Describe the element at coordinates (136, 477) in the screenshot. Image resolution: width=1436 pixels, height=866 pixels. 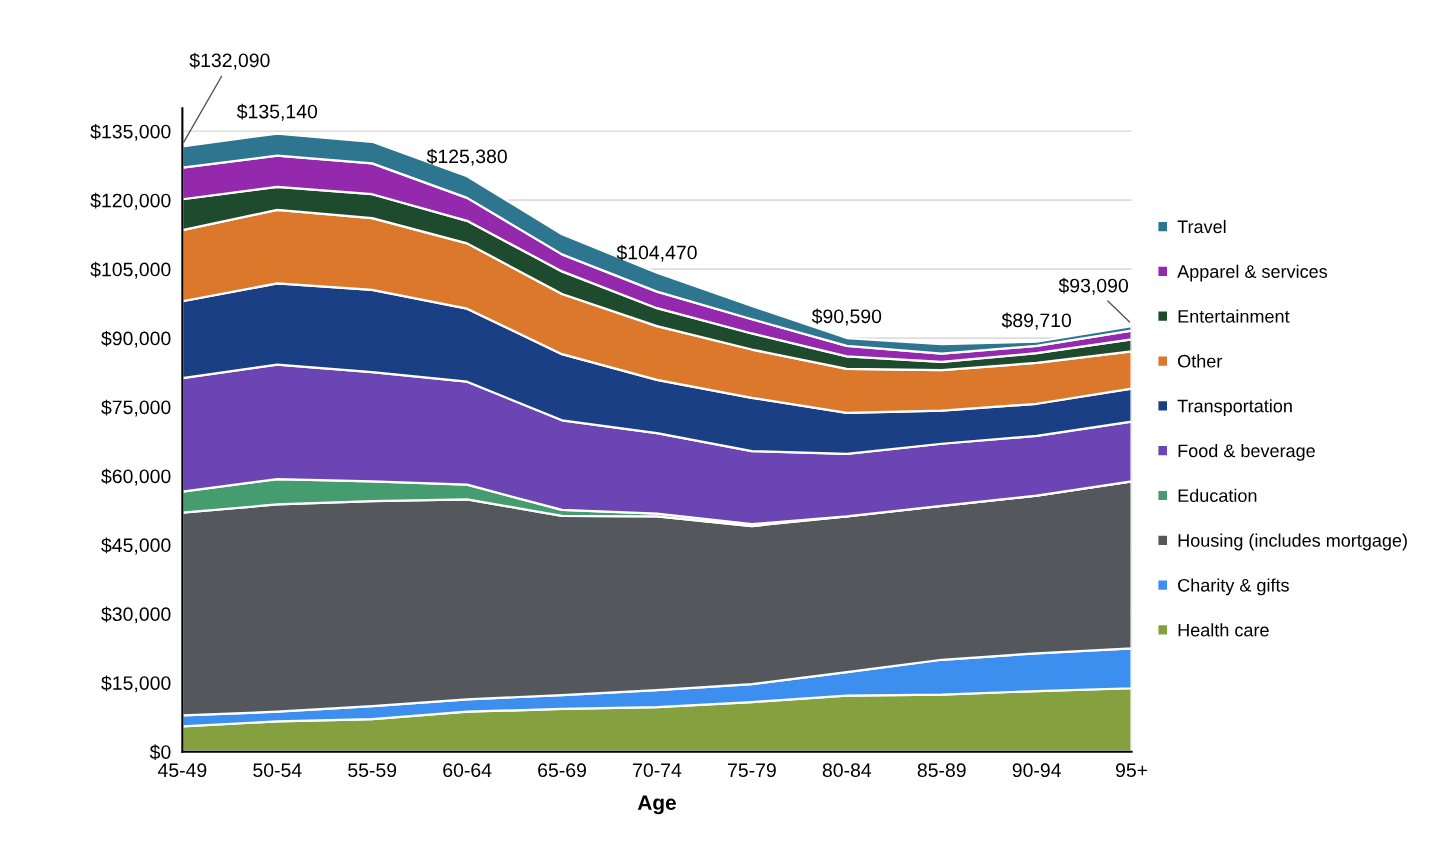
I see `y-tick-label: $60,000` at that location.